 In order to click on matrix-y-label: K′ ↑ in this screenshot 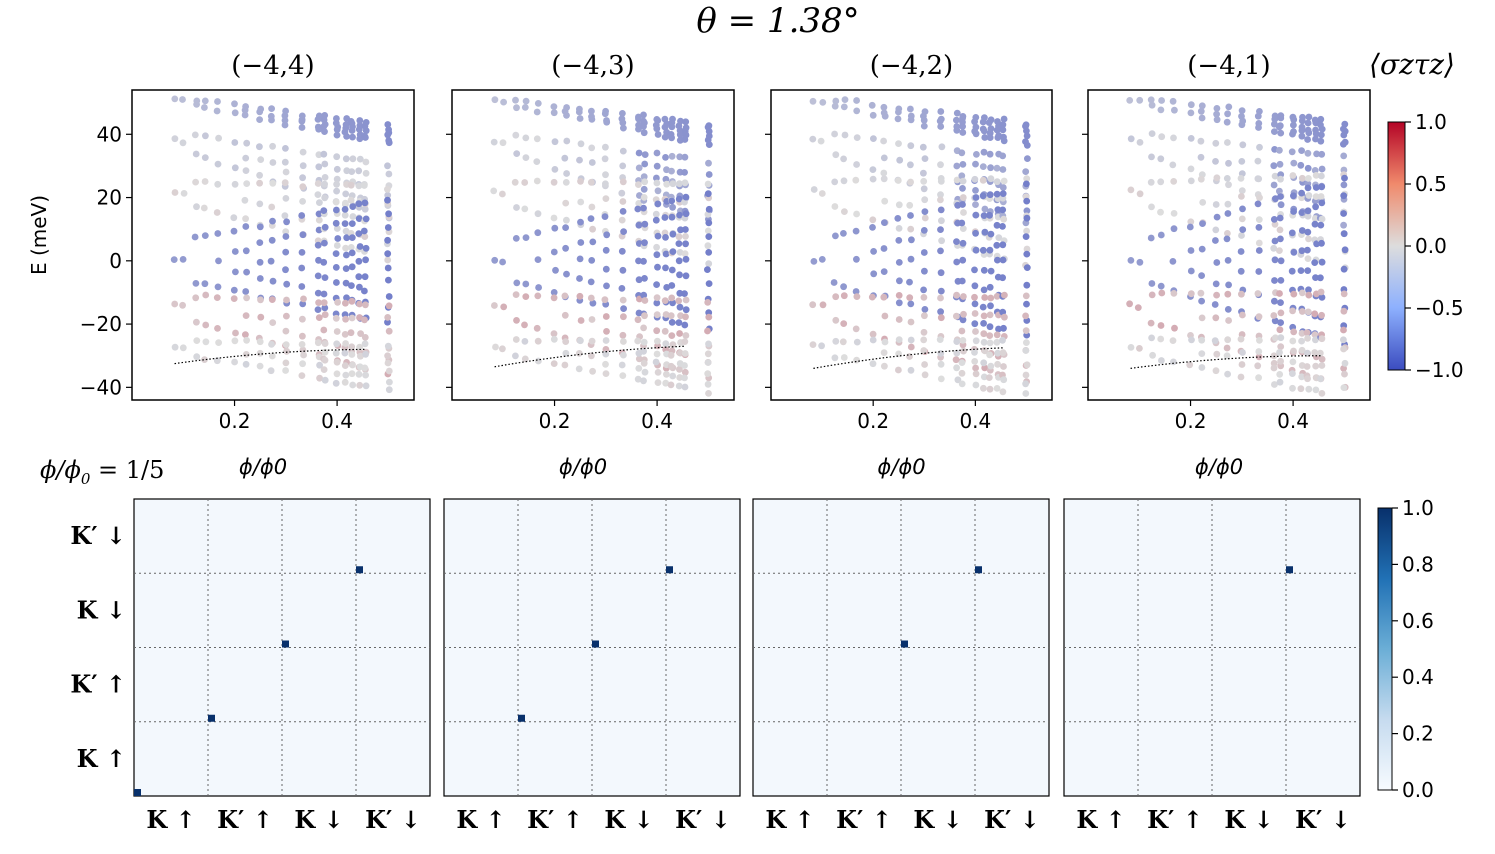, I will do `click(98, 684)`.